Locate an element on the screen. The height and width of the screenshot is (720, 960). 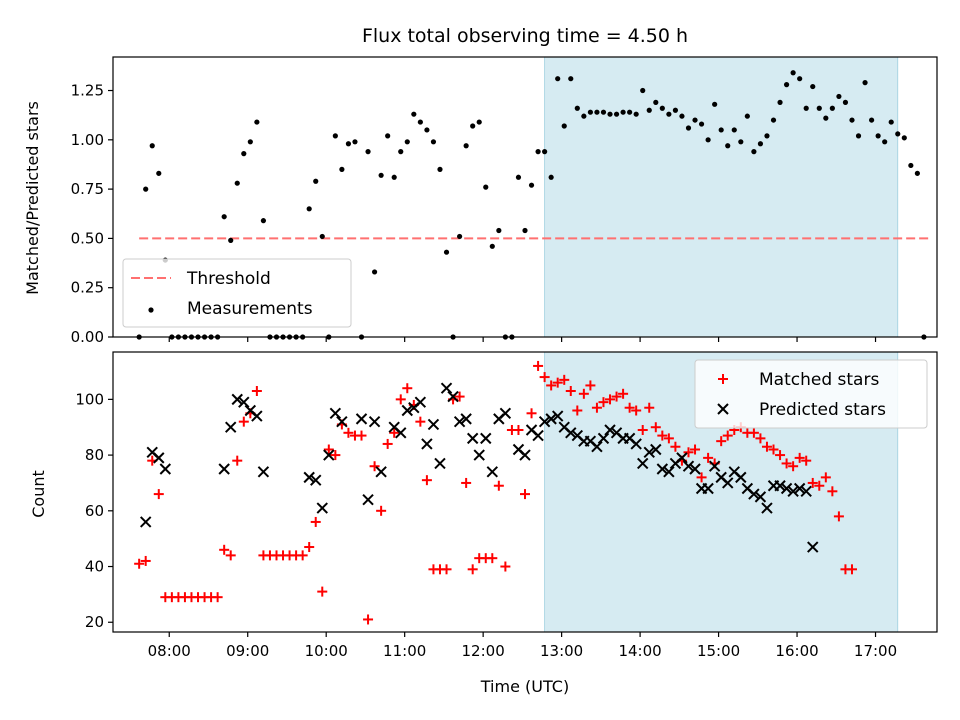
y-tick-label: 40 is located at coordinates (94, 567).